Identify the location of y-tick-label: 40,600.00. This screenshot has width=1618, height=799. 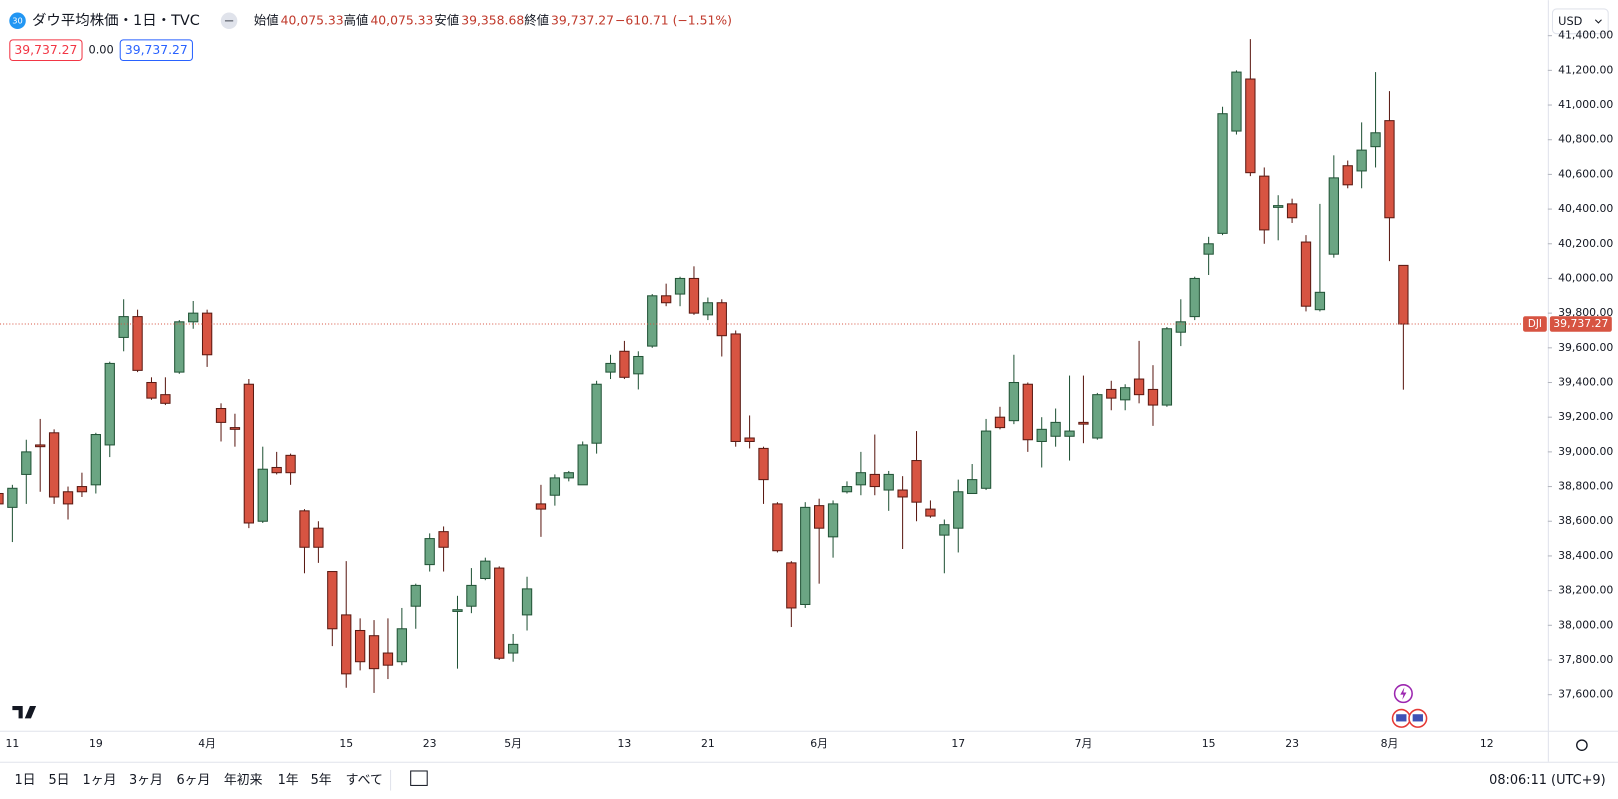
(1585, 173).